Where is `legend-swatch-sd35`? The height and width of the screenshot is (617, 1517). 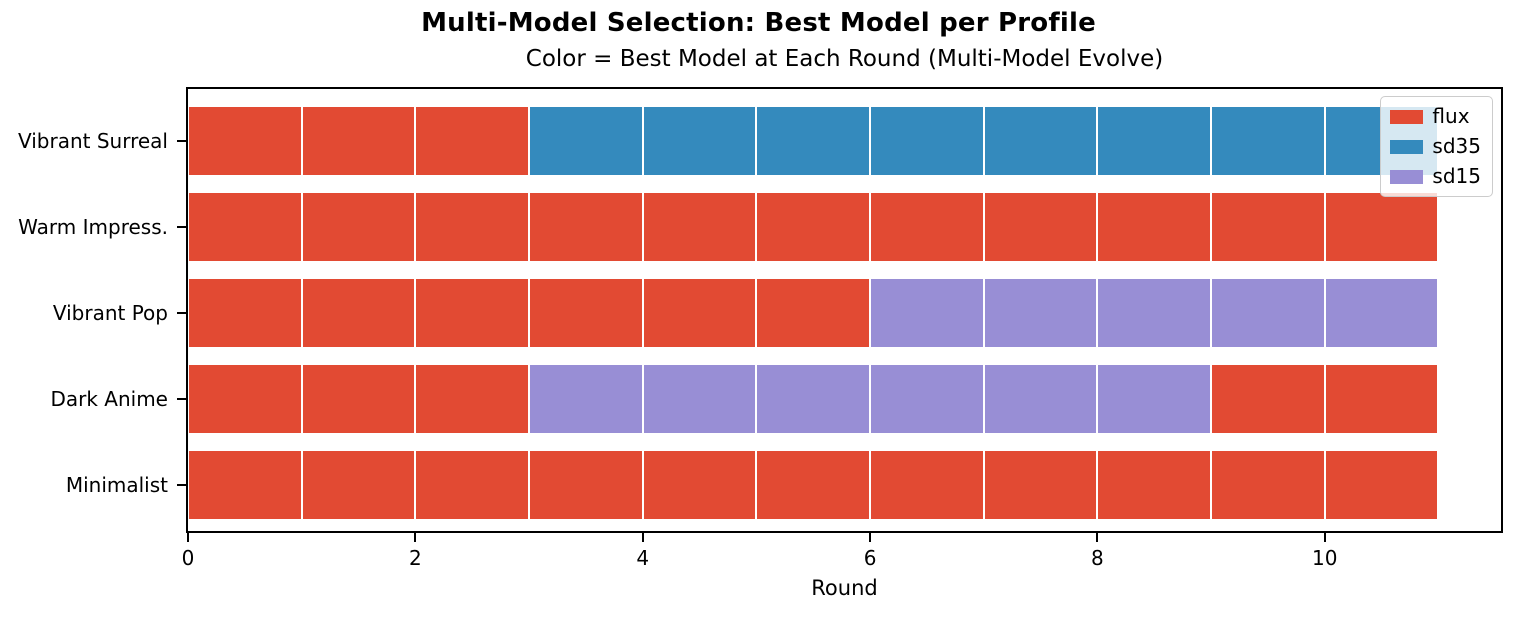 legend-swatch-sd35 is located at coordinates (1407, 146).